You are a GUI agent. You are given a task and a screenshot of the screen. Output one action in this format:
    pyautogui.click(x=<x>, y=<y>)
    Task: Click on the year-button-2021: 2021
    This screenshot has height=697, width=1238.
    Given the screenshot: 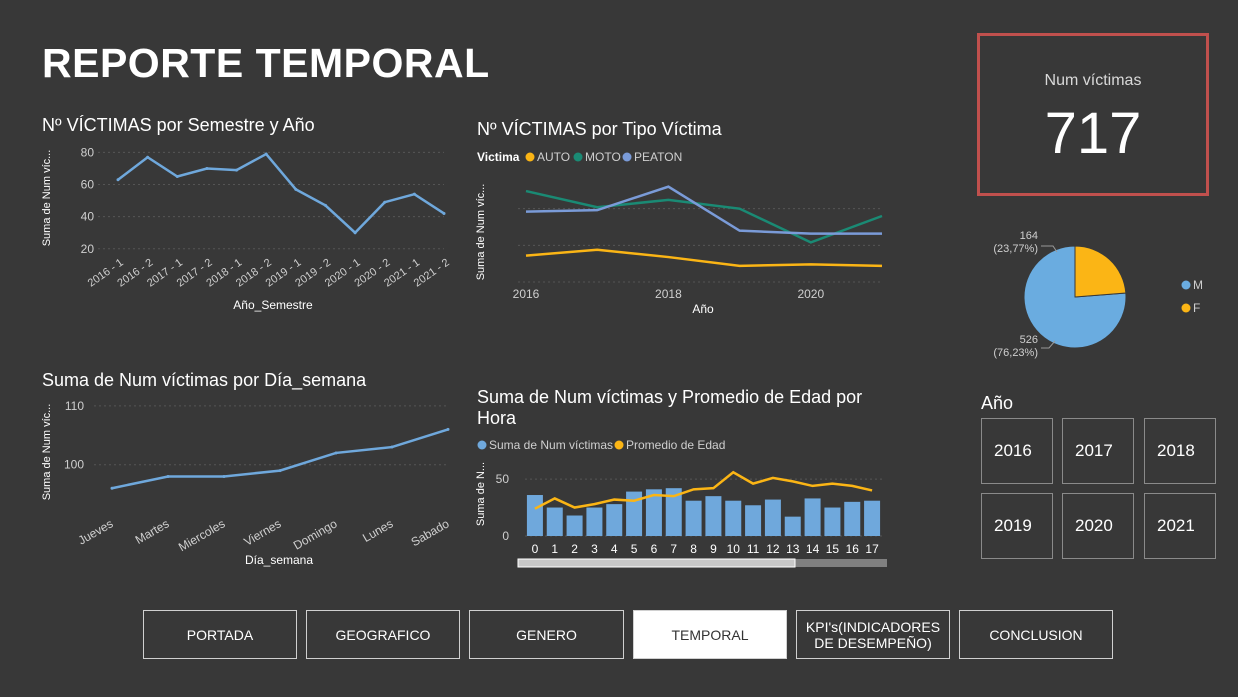 What is the action you would take?
    pyautogui.click(x=1180, y=526)
    